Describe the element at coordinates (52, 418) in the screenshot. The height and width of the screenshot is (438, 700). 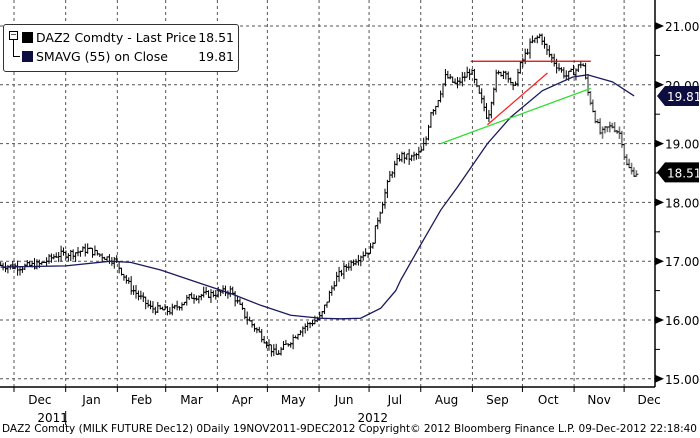
I see `year-label: 2011` at that location.